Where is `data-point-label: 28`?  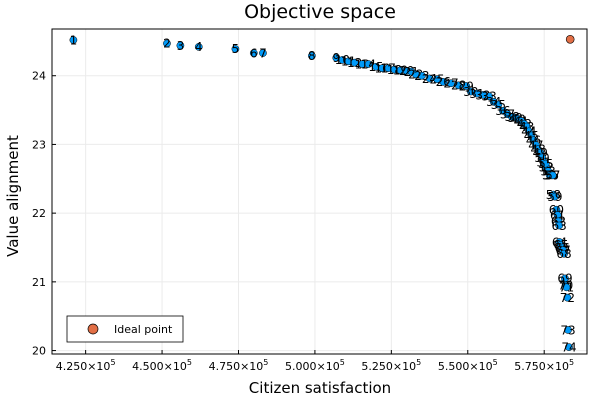 data-point-label: 28 is located at coordinates (458, 86).